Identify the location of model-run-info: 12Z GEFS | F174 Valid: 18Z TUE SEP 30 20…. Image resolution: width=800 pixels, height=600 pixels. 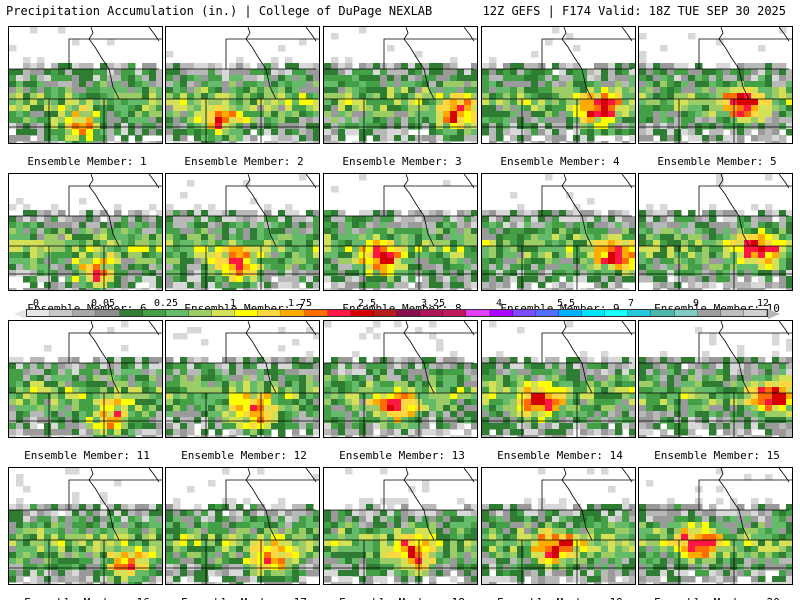
(634, 11).